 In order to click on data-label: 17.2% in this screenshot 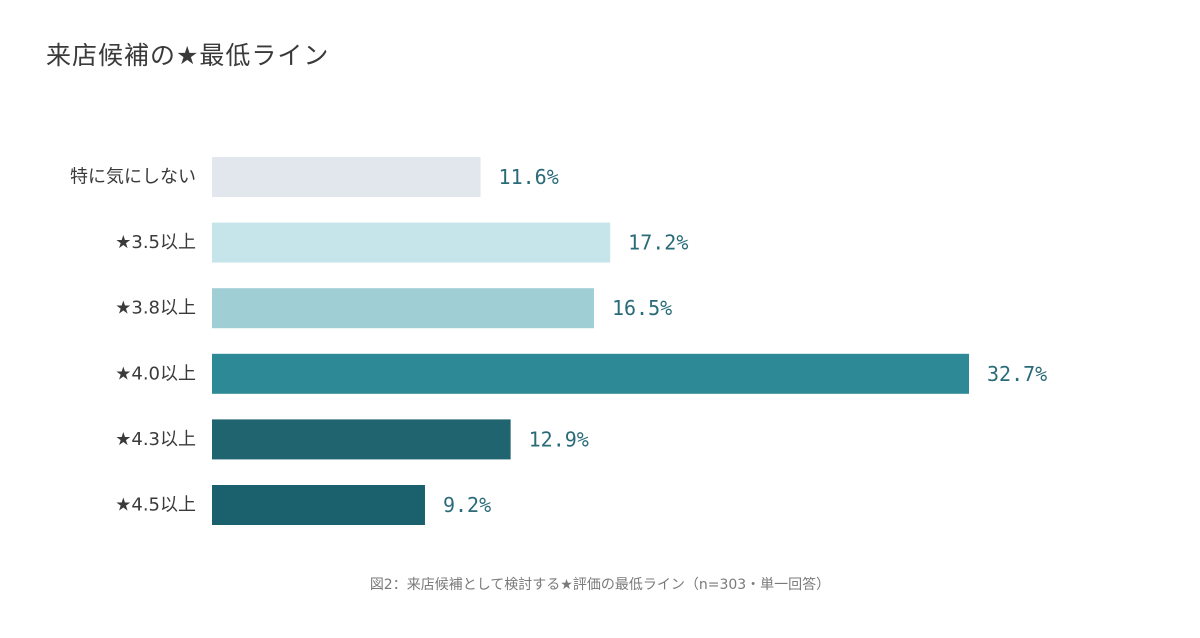, I will do `click(658, 243)`.